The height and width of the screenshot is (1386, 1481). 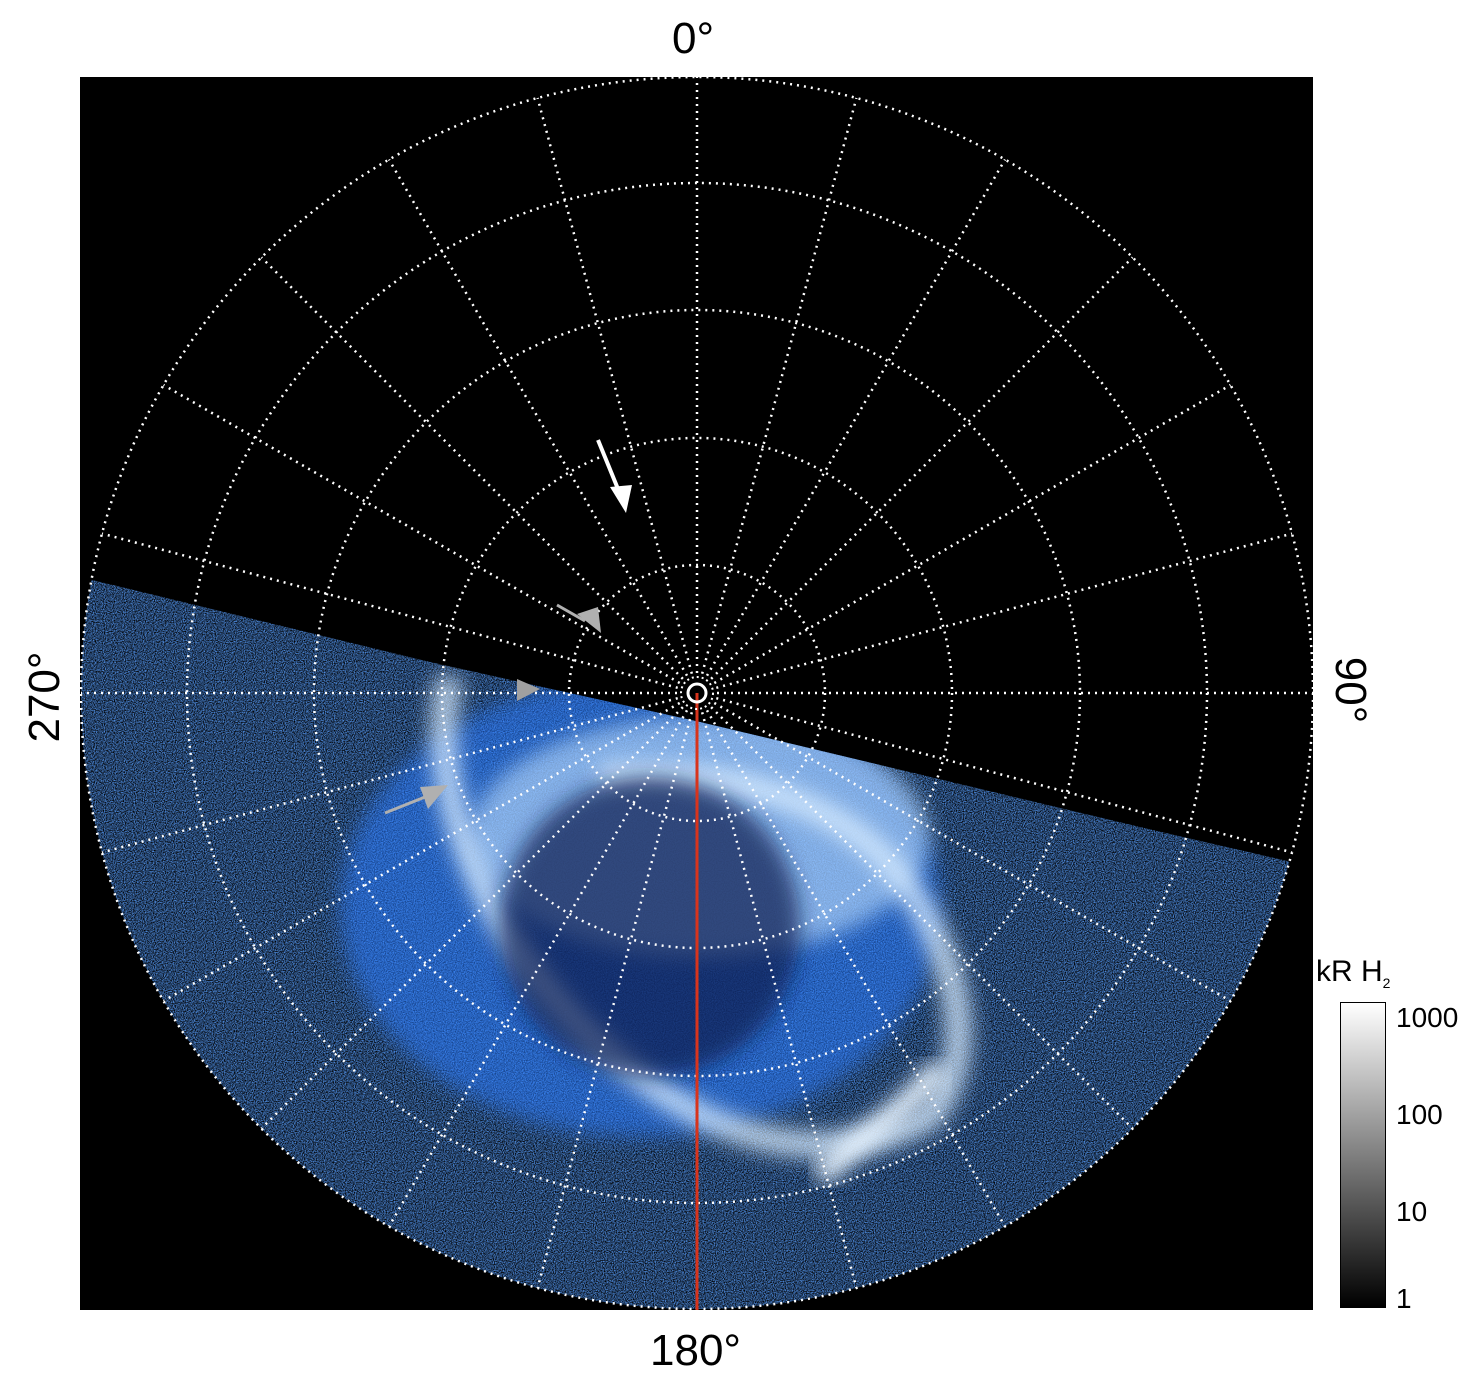 I want to click on longitude-label-270: 270°, so click(x=44, y=697).